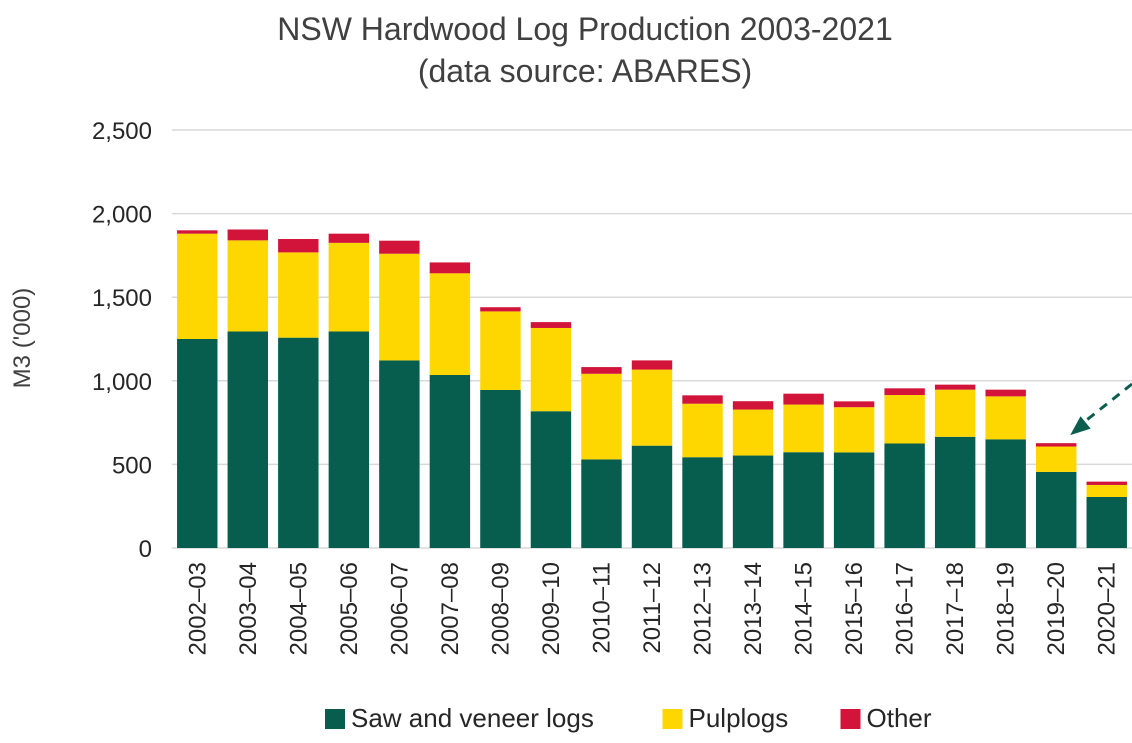  Describe the element at coordinates (122, 131) in the screenshot. I see `y-tick-label: 2,500` at that location.